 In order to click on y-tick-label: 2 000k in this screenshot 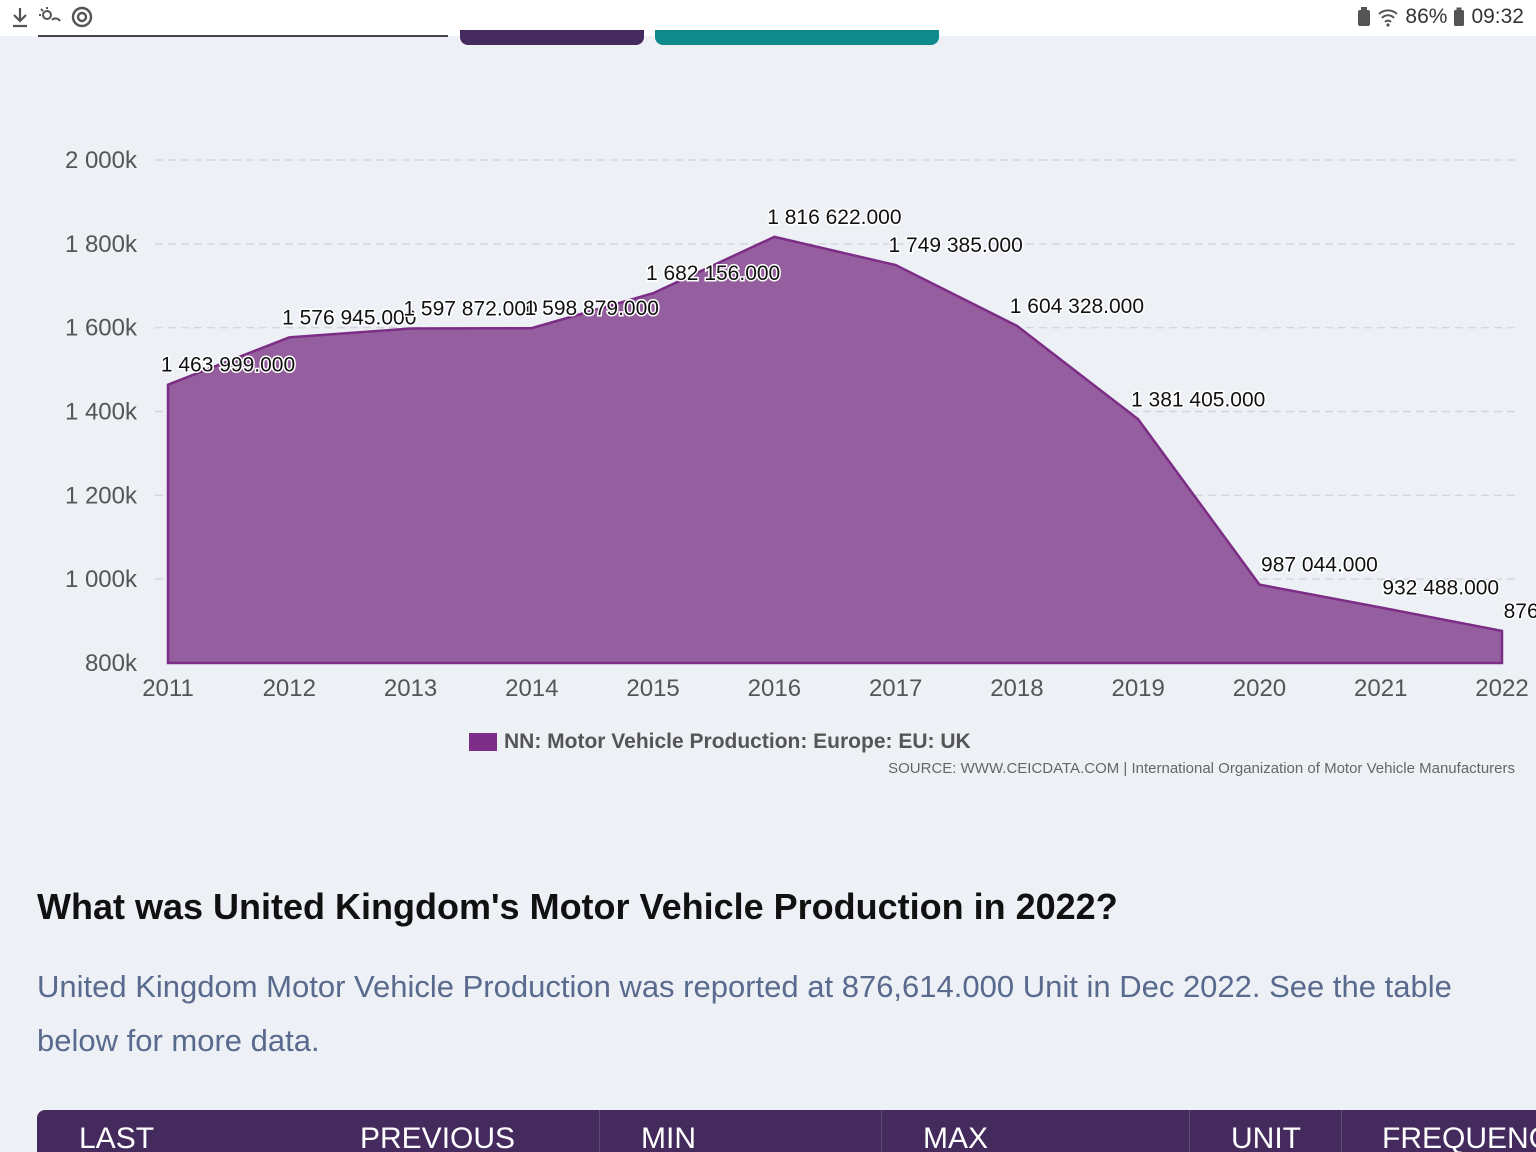, I will do `click(101, 160)`.